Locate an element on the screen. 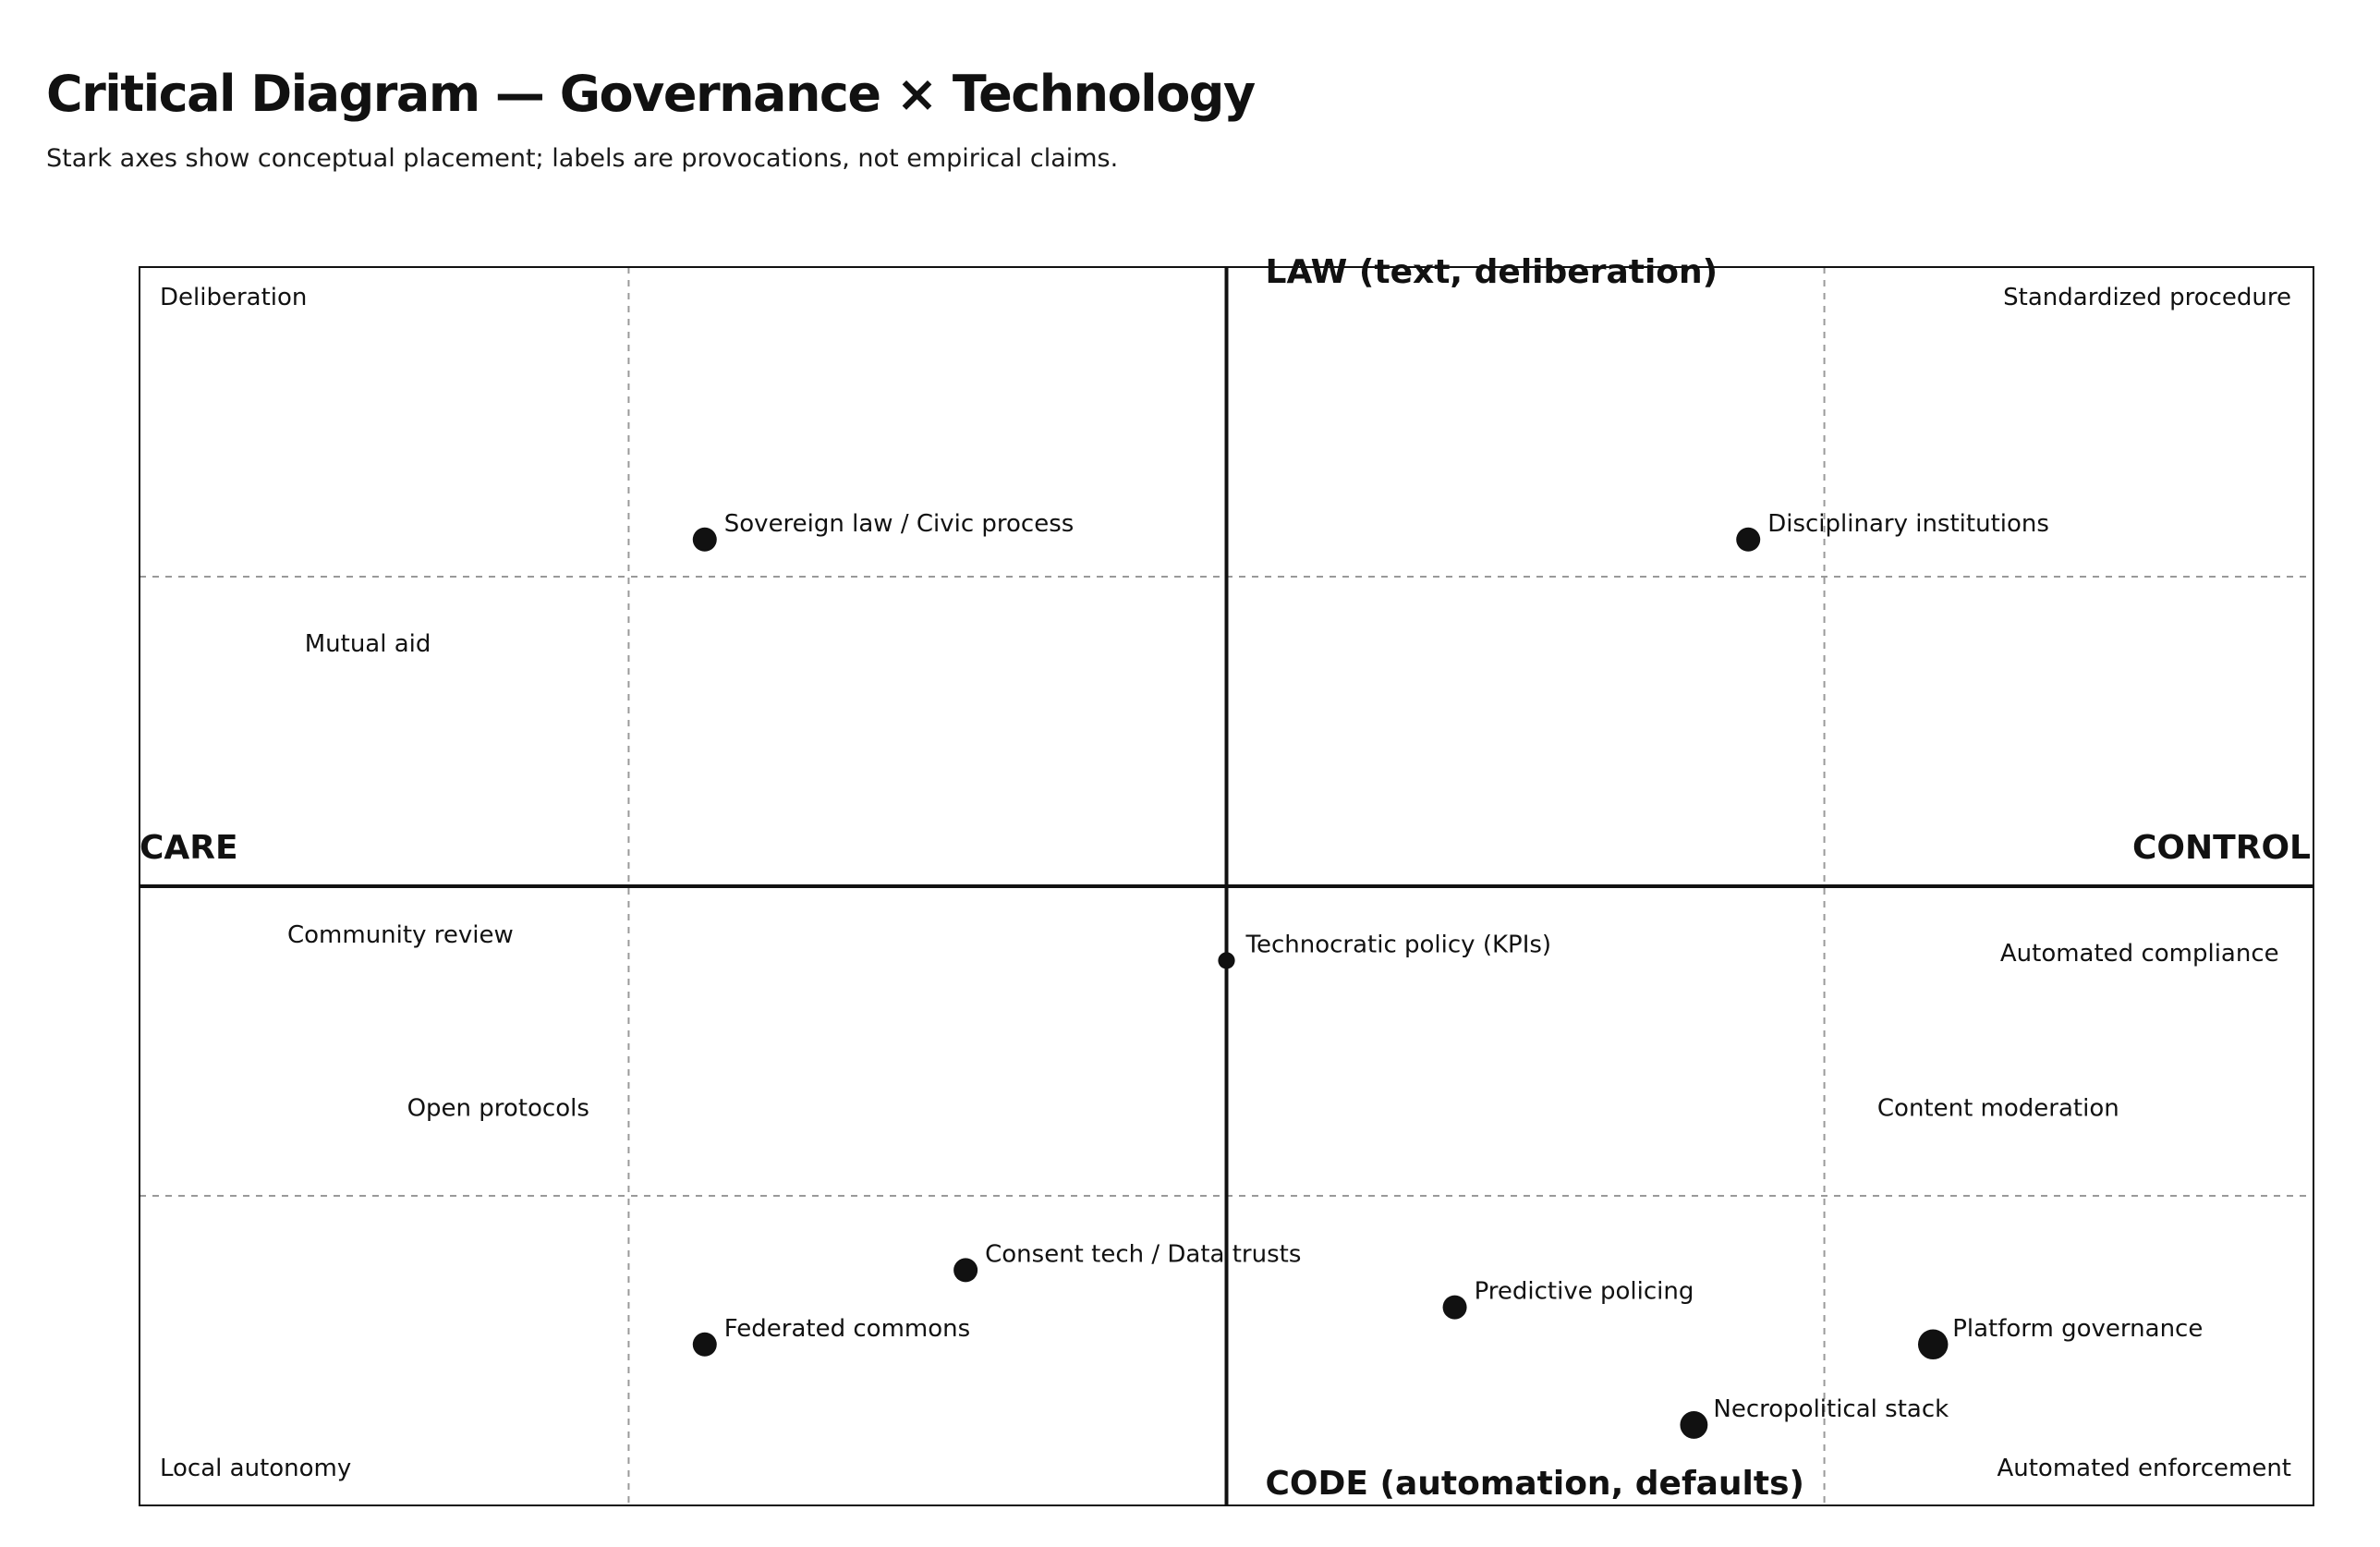  data-point: Technocratic policy (KPIs) is located at coordinates (1385, 950).